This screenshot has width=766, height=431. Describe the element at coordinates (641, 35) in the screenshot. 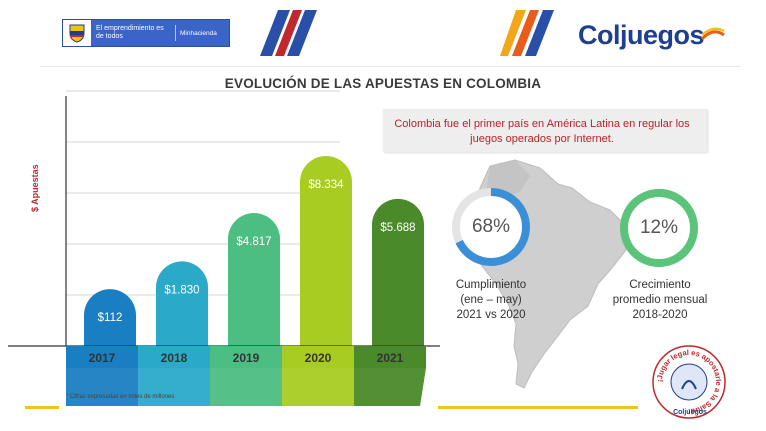

I see `brand-name: Coljuegos` at that location.